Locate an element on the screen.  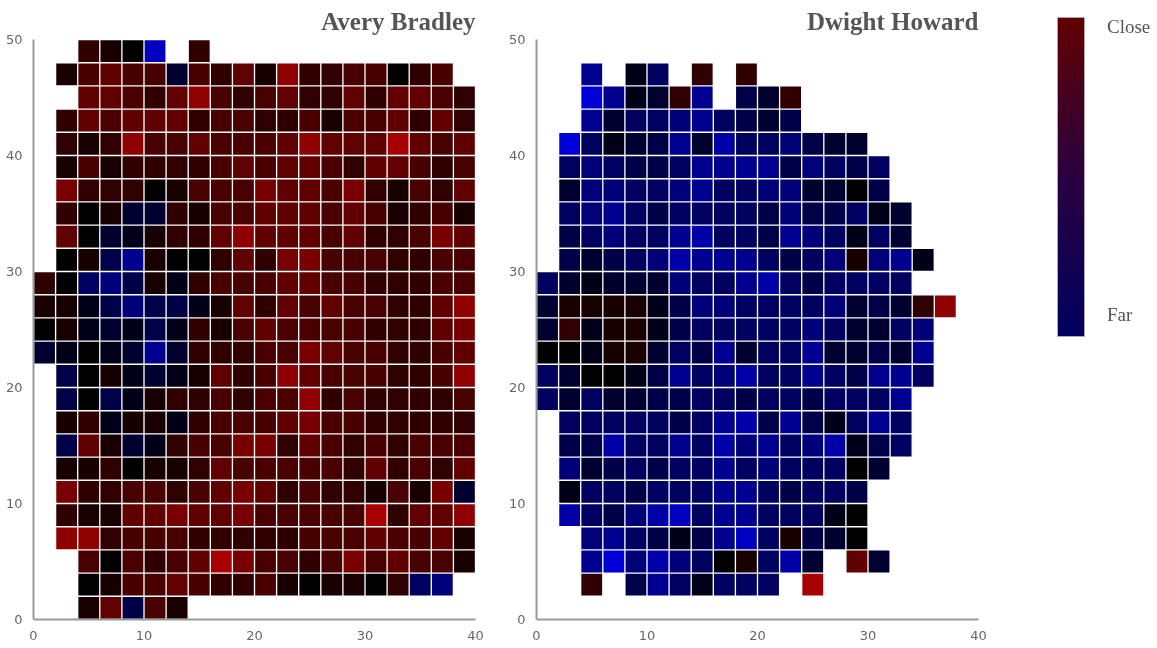
text: Close is located at coordinates (1129, 27).